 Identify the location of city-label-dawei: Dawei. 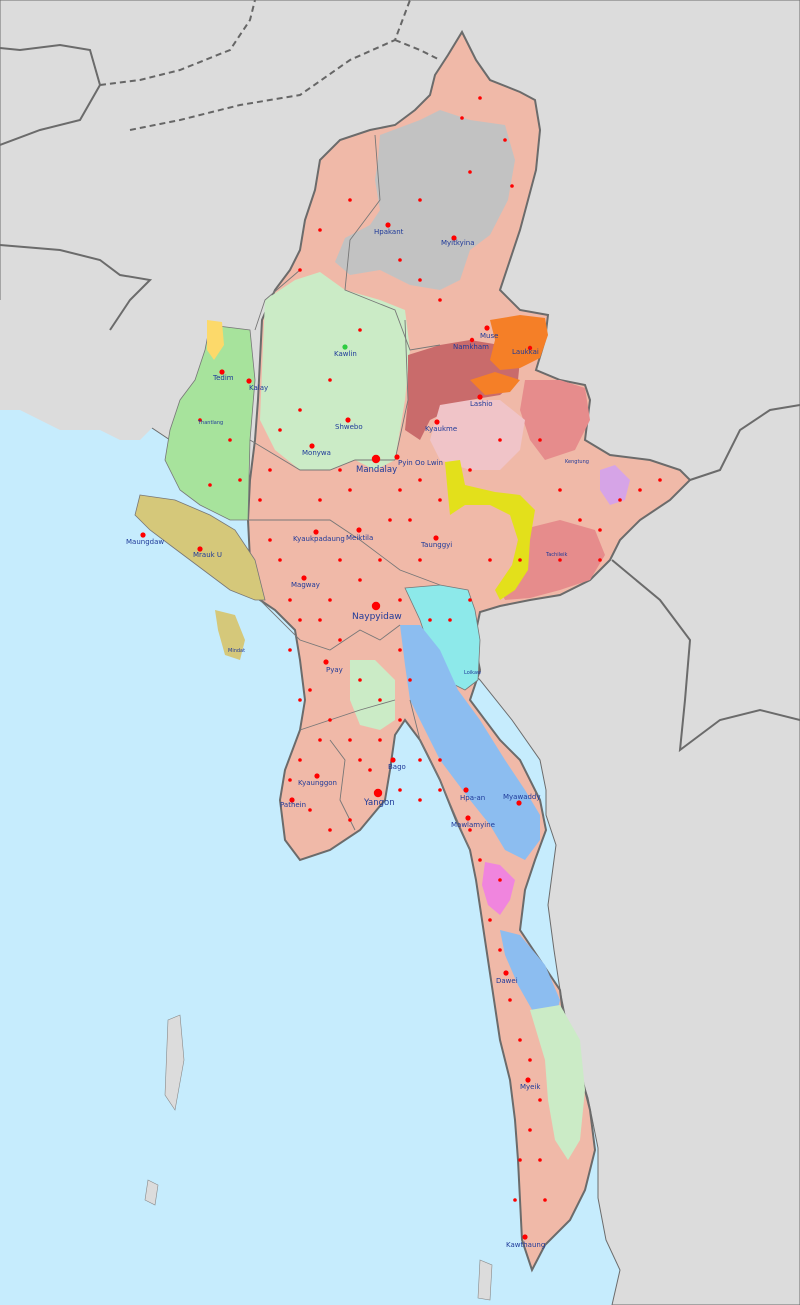
(507, 981).